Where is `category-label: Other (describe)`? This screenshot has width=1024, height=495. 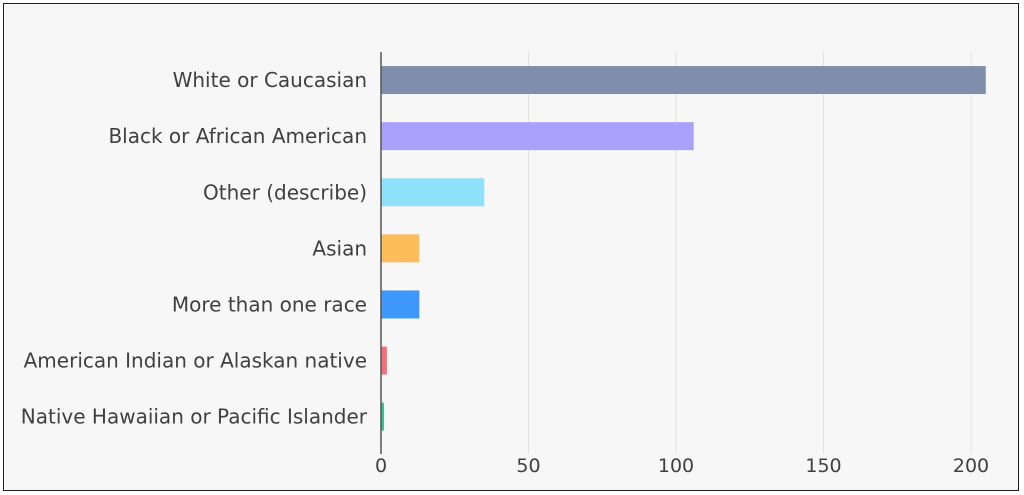 category-label: Other (describe) is located at coordinates (285, 192).